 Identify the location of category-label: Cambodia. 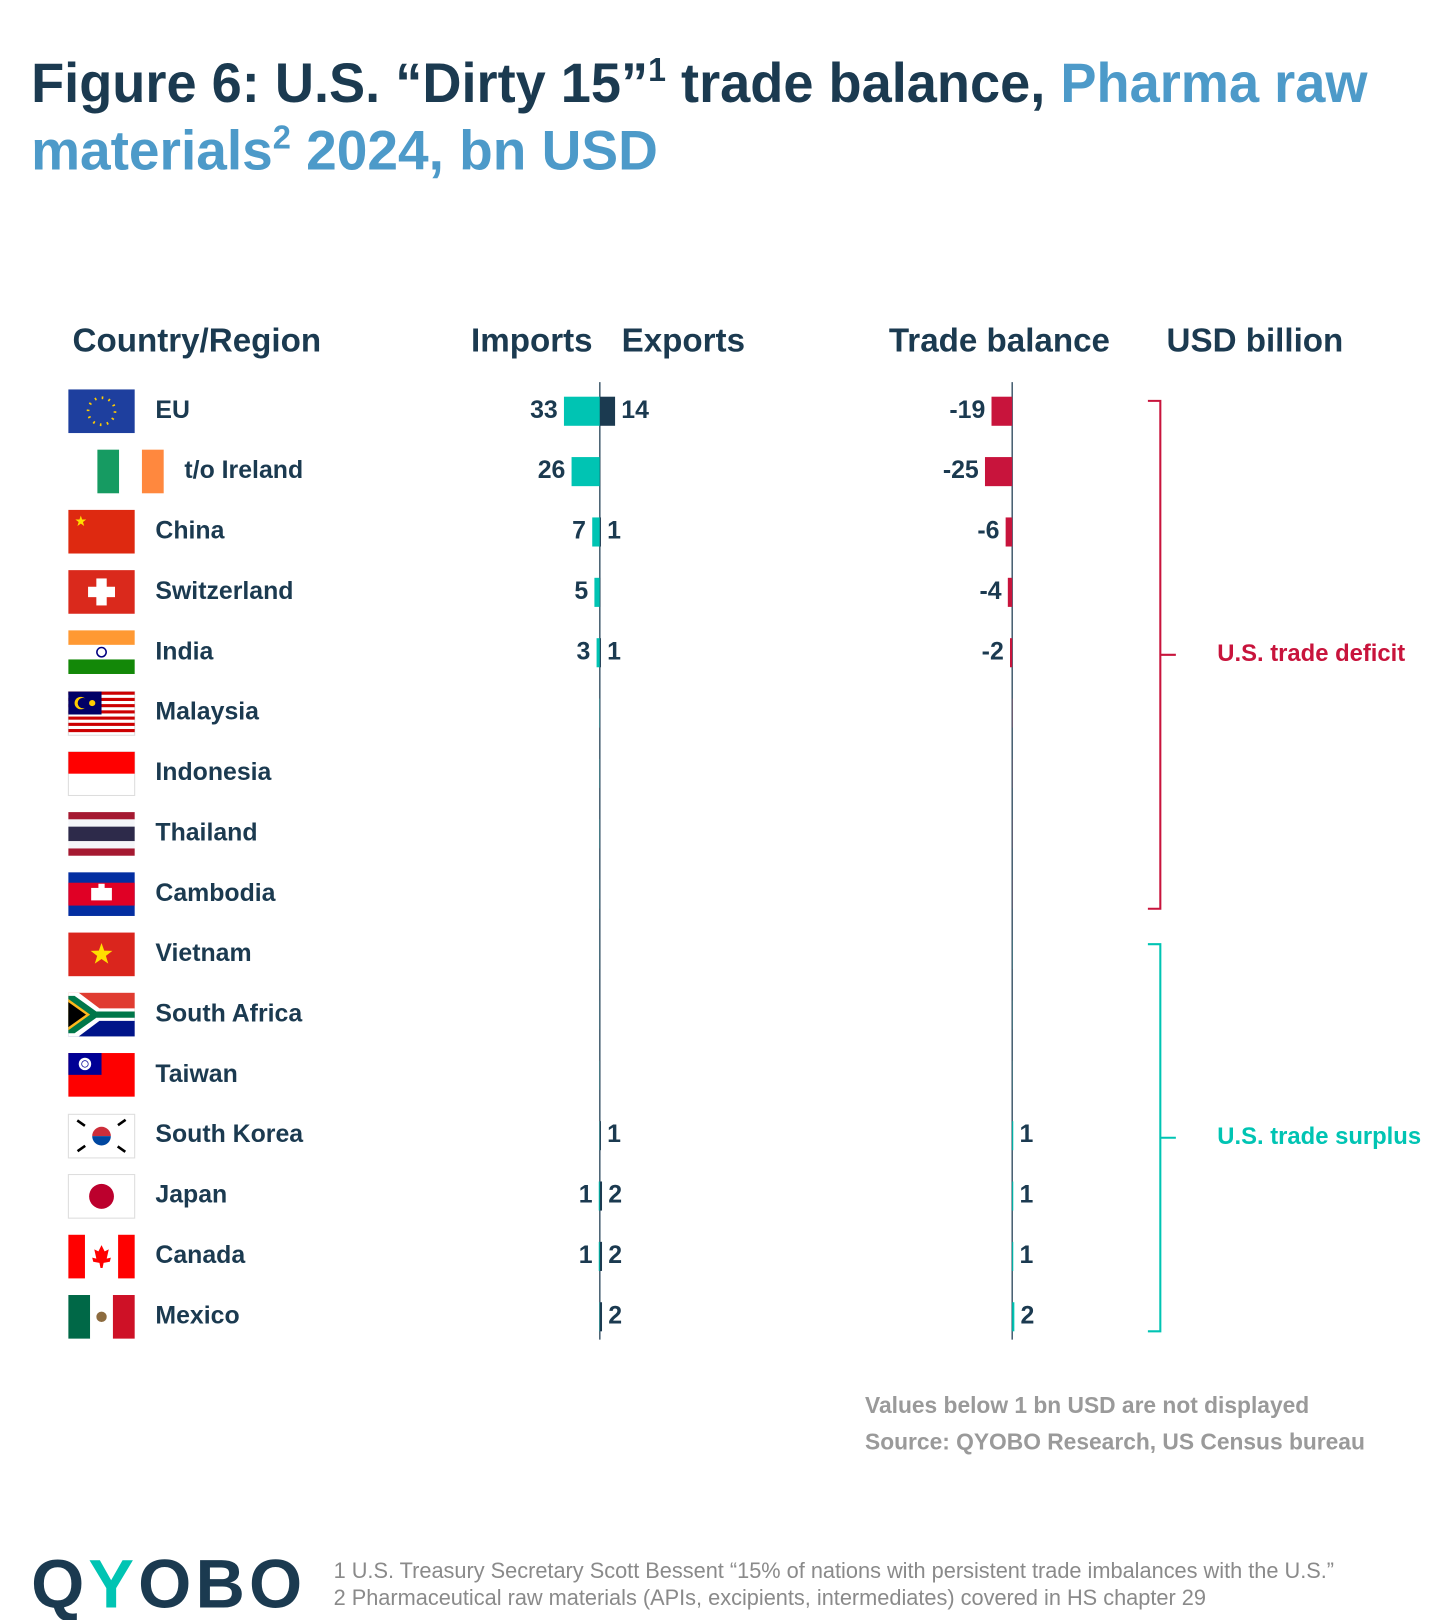
(215, 893).